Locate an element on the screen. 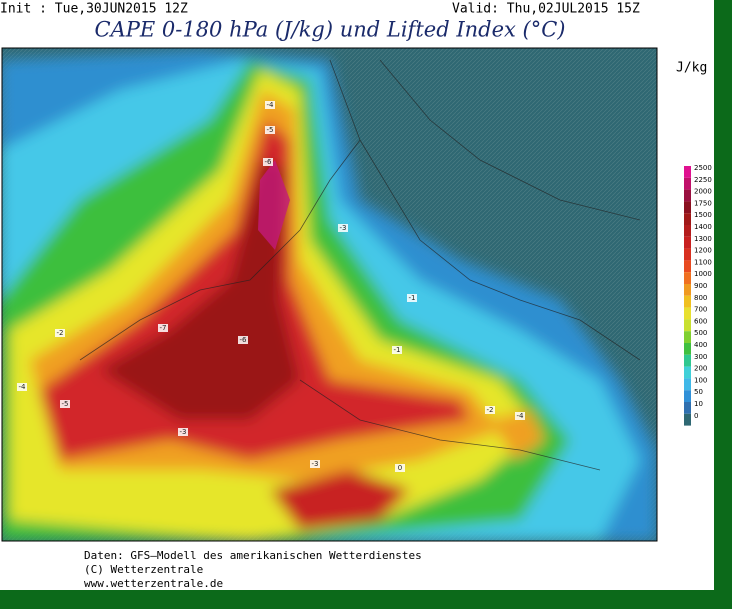 This screenshot has width=732, height=613. colorbar-label: 700 is located at coordinates (700, 310).